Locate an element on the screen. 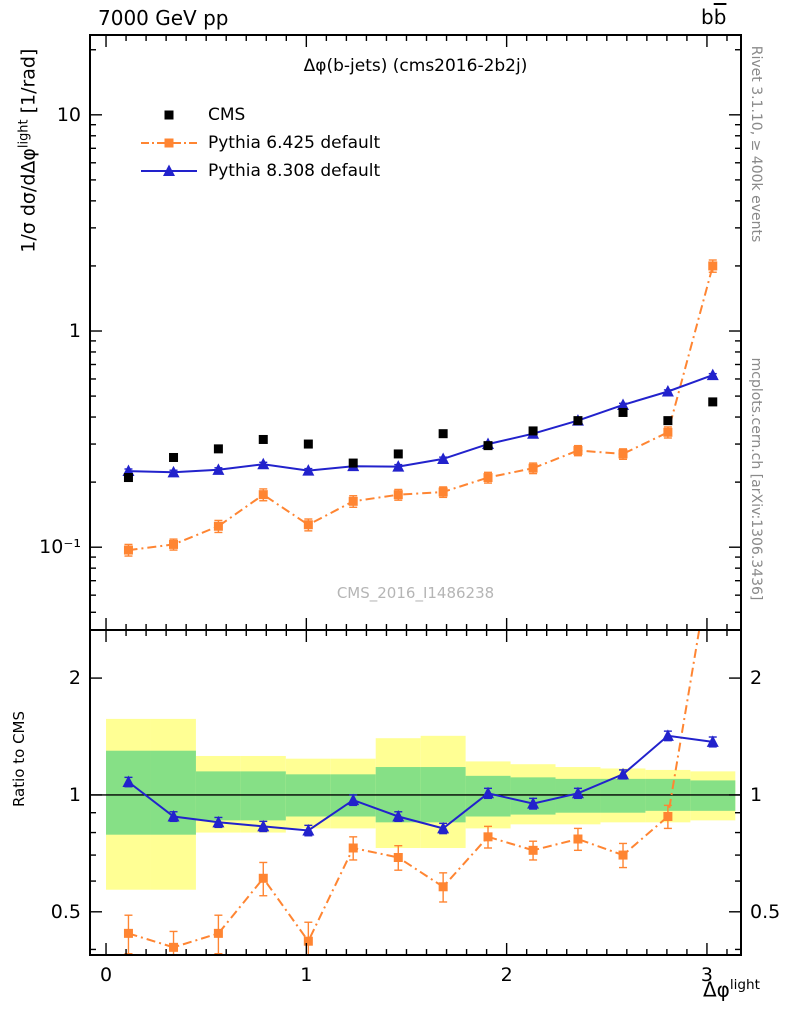  ylabel-top-text: 1/σ dσ/dΔφ is located at coordinates (28, 200).